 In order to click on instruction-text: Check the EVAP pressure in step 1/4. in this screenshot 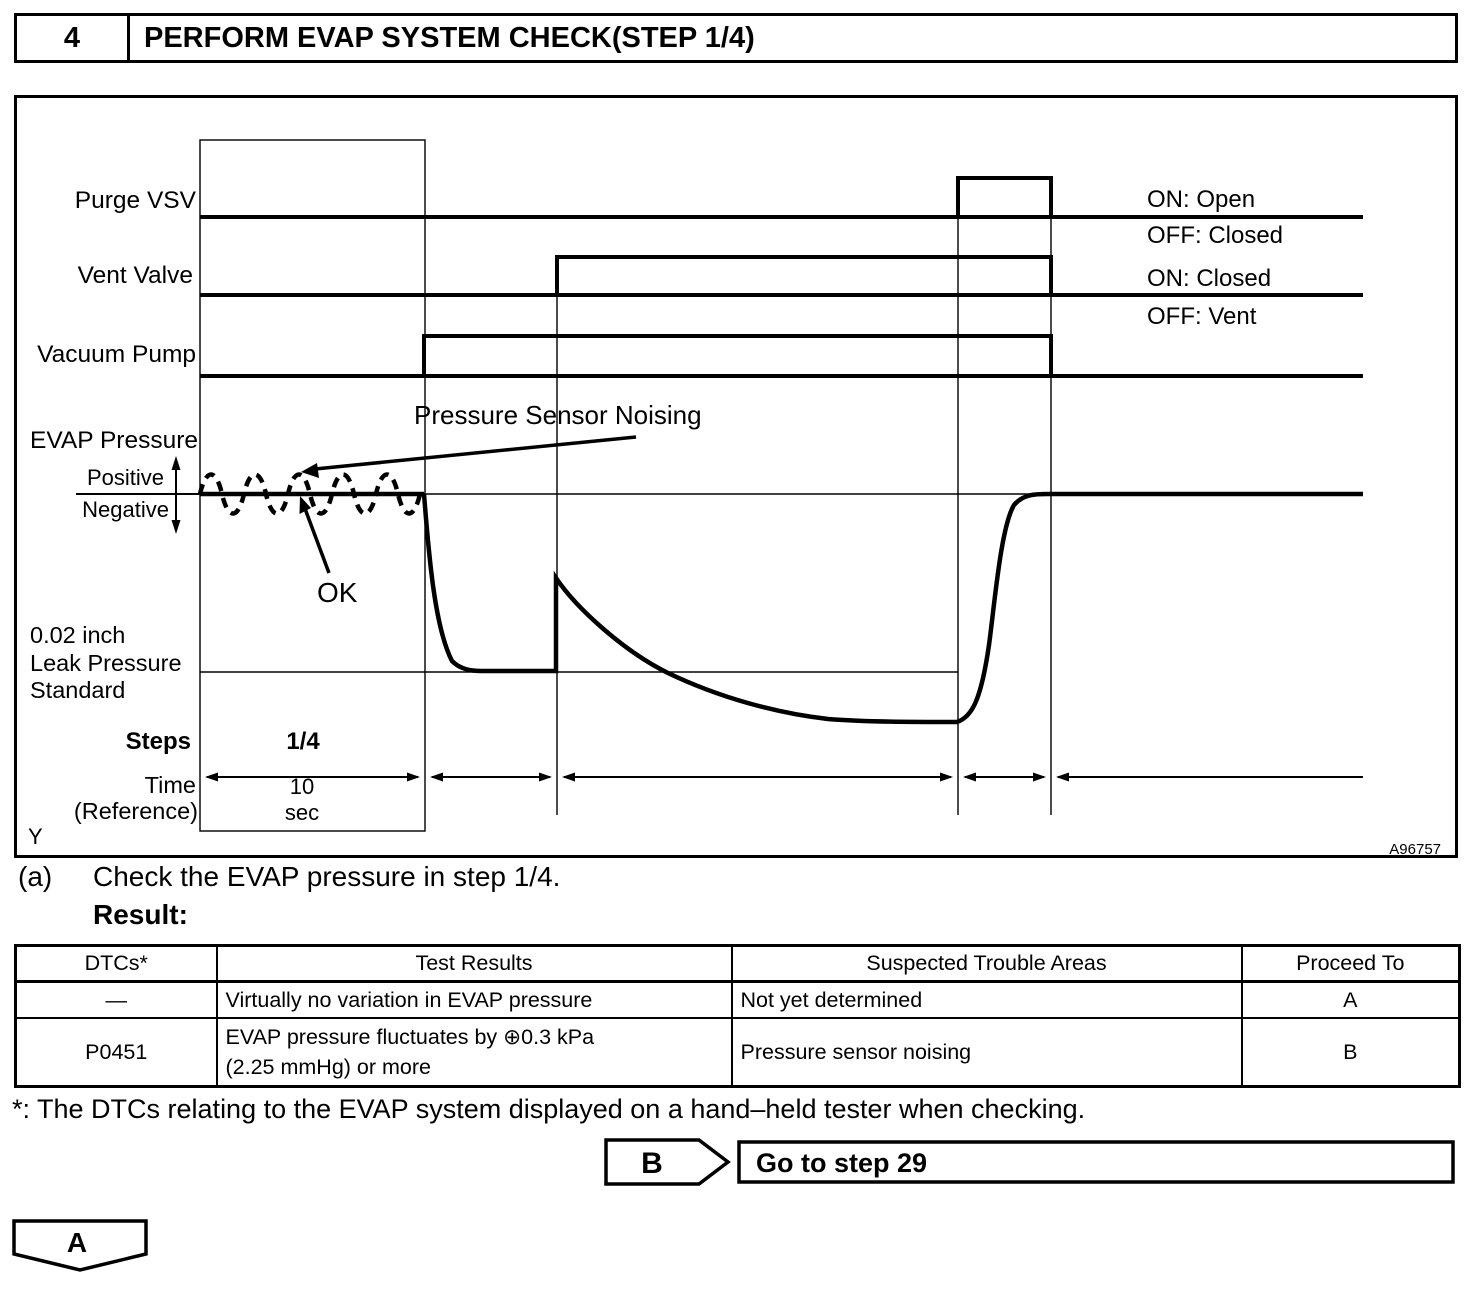, I will do `click(327, 876)`.